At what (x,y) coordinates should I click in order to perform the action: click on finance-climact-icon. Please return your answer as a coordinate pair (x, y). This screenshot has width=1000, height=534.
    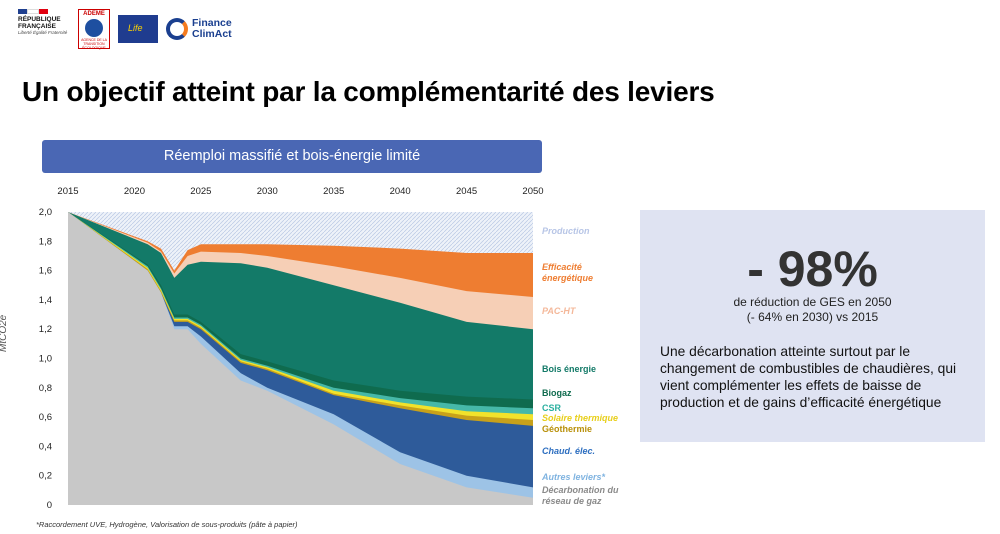
    Looking at the image, I should click on (177, 29).